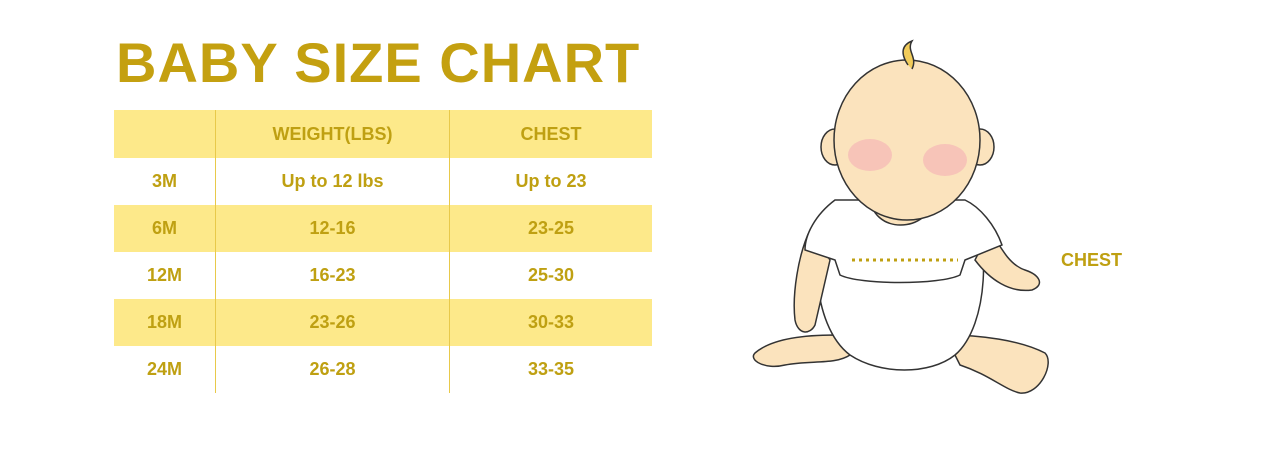  What do you see at coordinates (165, 181) in the screenshot?
I see `size-cell: 3M` at bounding box center [165, 181].